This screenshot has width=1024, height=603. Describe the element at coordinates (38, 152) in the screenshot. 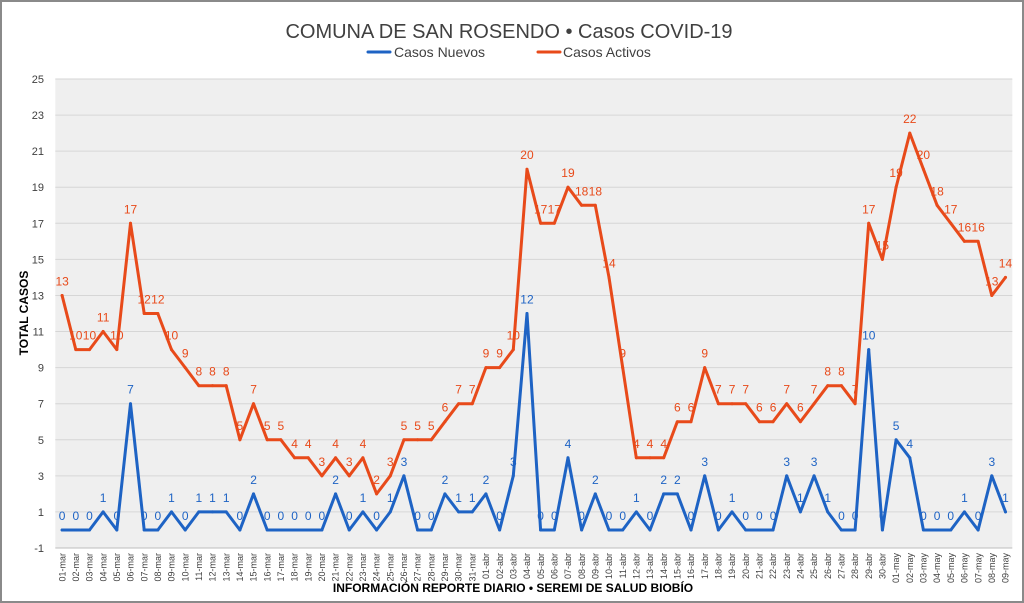

I see `y-tick-label: 21` at that location.